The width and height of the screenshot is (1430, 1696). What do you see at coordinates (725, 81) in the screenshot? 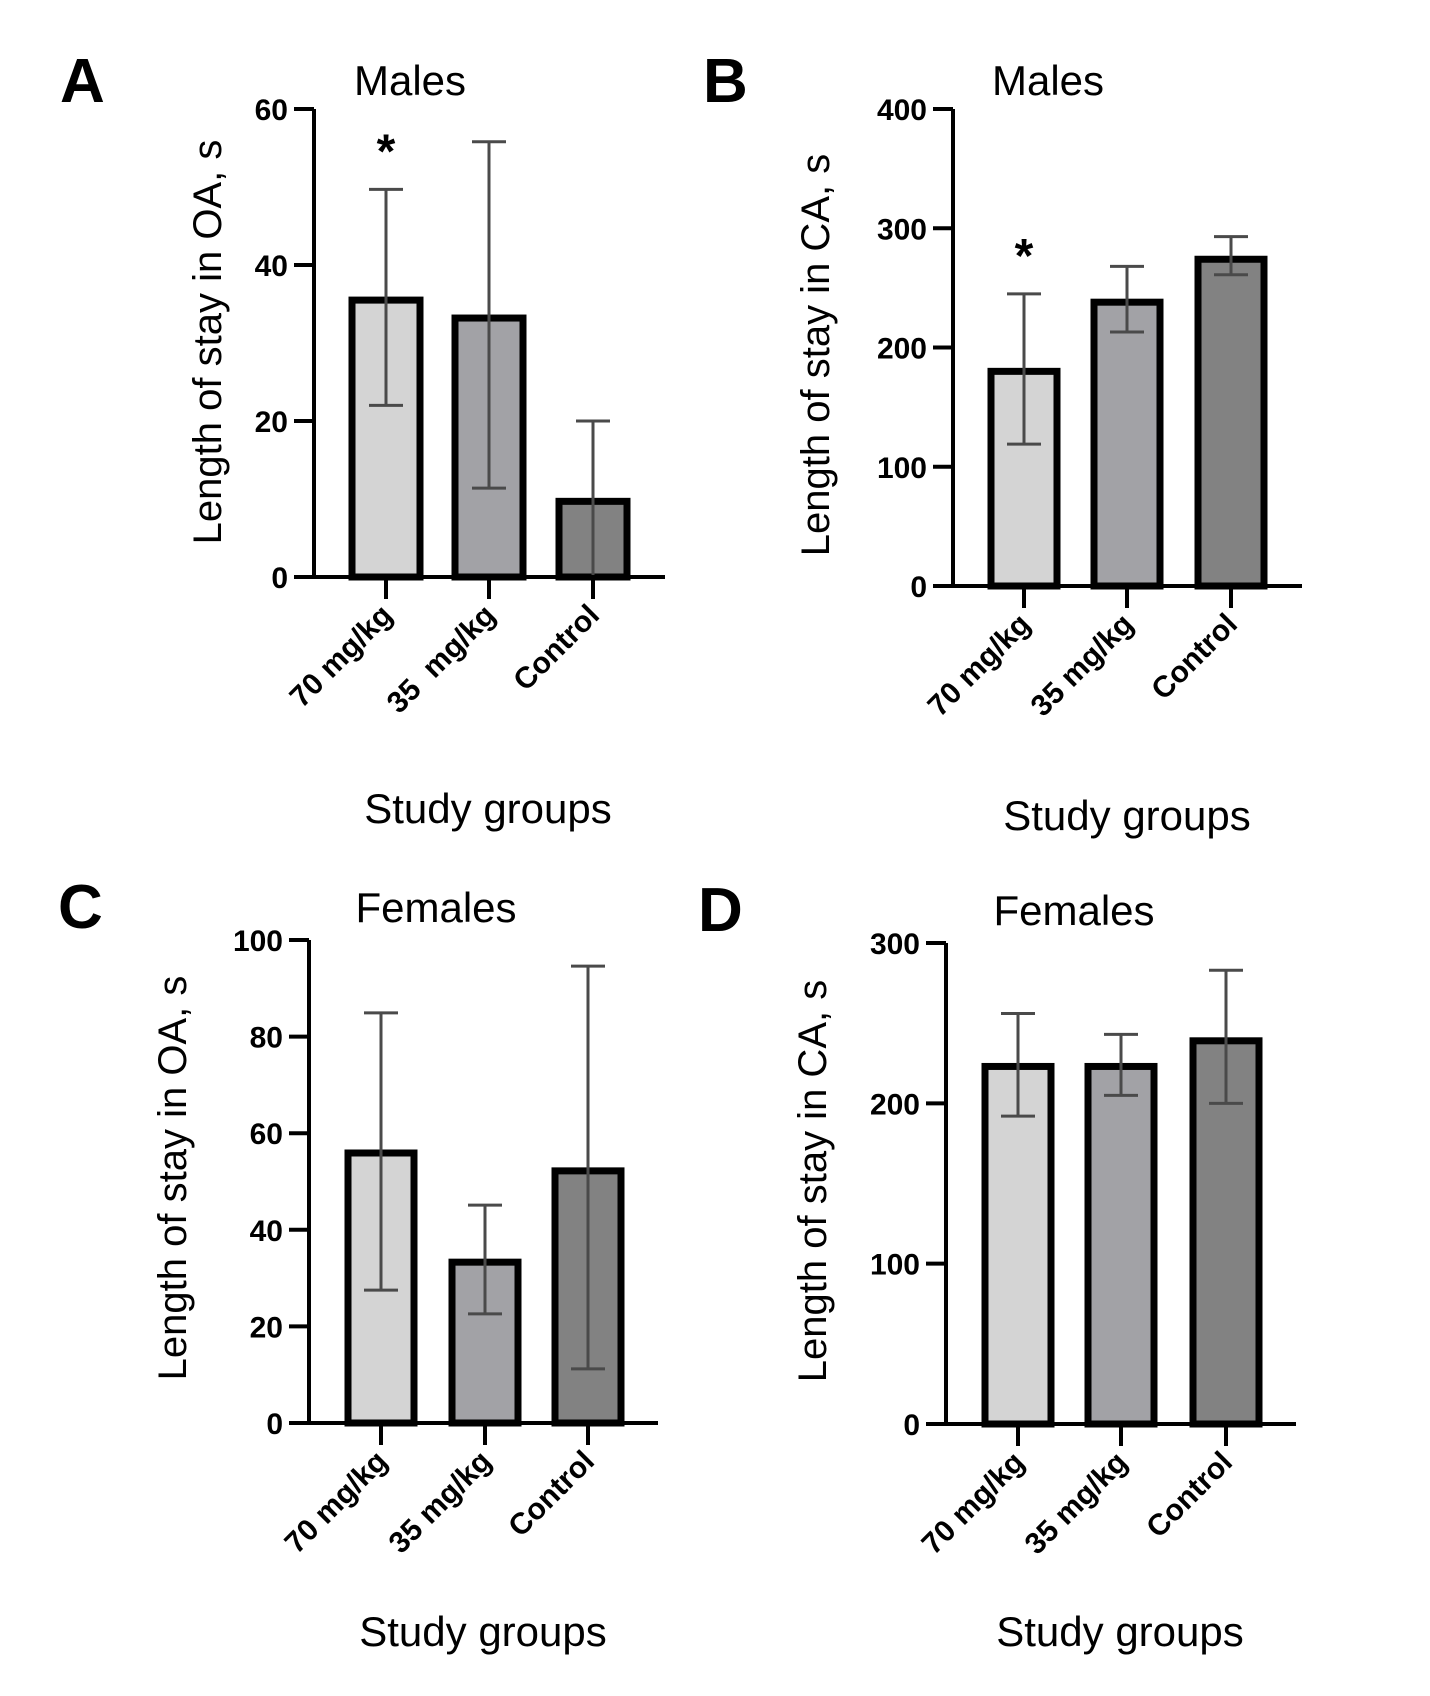
I see `panel-letter: B` at bounding box center [725, 81].